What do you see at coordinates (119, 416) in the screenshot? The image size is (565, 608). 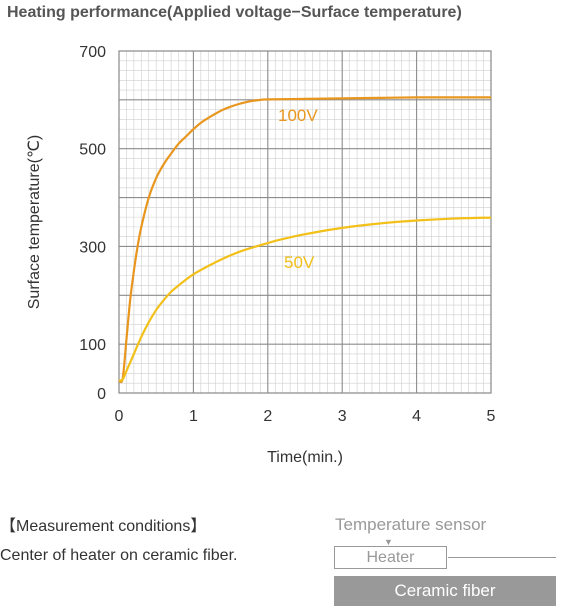 I see `x-tick-label: 0` at bounding box center [119, 416].